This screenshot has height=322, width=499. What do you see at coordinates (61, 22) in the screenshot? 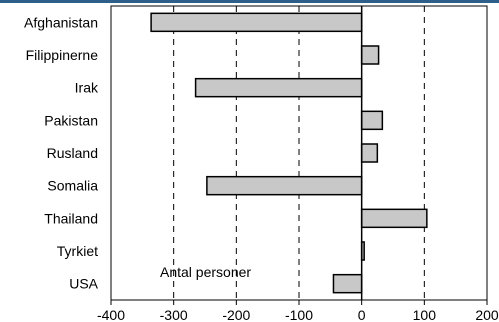
I see `category-label: Afghanistan` at bounding box center [61, 22].